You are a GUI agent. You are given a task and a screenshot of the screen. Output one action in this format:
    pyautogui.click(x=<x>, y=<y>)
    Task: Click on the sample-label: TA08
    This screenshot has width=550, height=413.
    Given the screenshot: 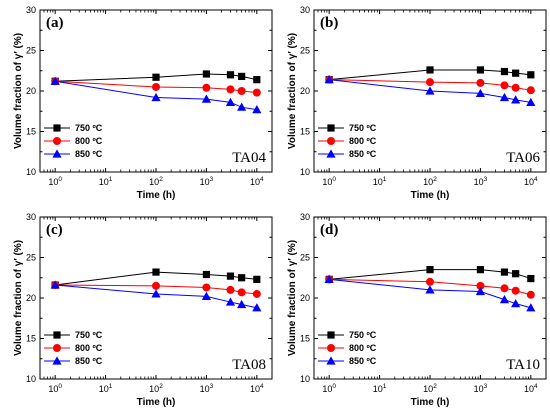 What is the action you would take?
    pyautogui.click(x=249, y=365)
    